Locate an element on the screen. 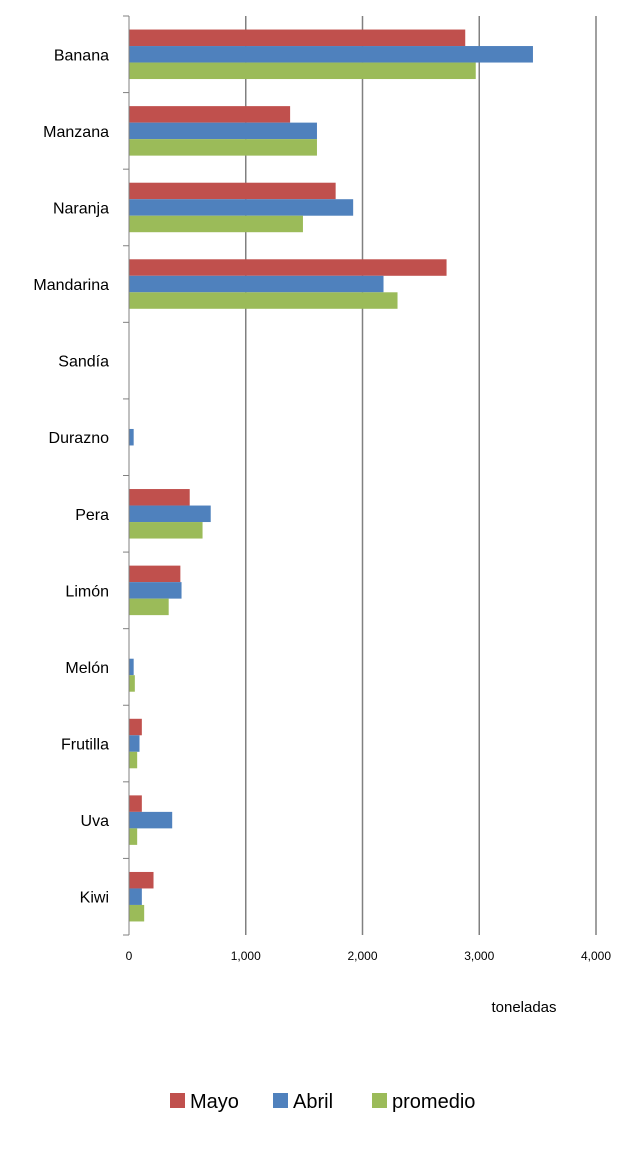 The image size is (632, 1152). legend-swatch-abril is located at coordinates (280, 1100).